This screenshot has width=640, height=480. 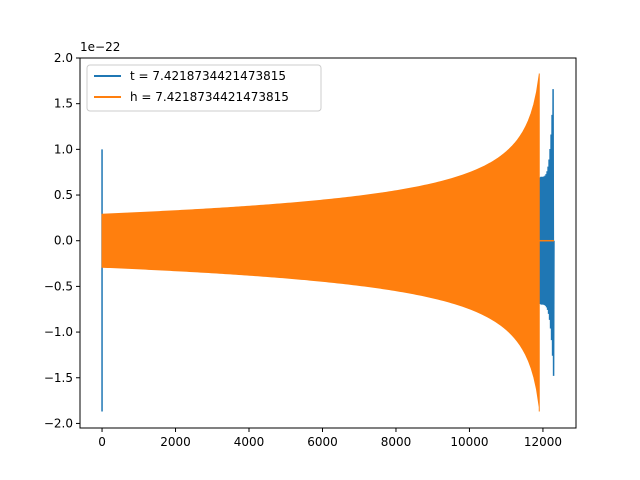 I want to click on y-axis: −2.0 −1.5 −1.0 −0.5 0.0 0.5 1.0 1.5 2.0, so click(x=62, y=240).